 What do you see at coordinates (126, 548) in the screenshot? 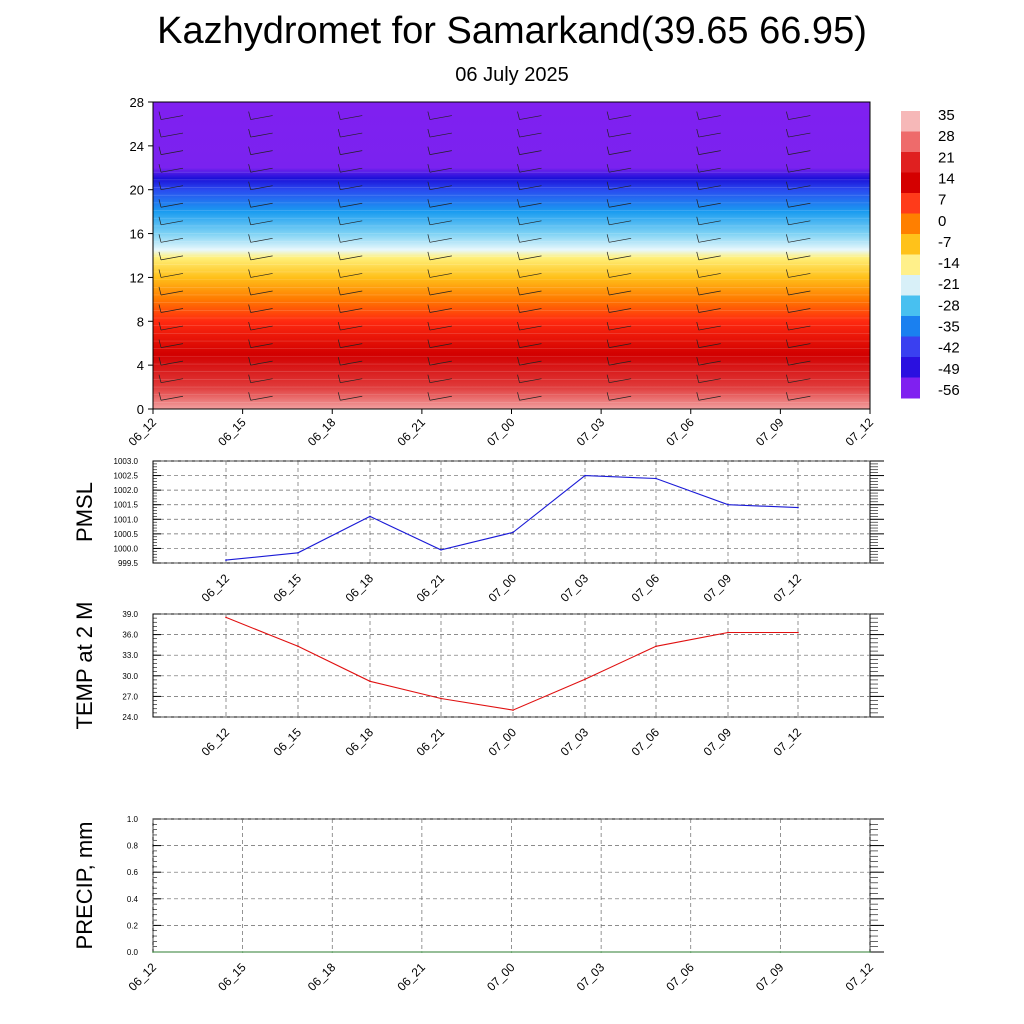
I see `y-tick-label: 1000.0` at bounding box center [126, 548].